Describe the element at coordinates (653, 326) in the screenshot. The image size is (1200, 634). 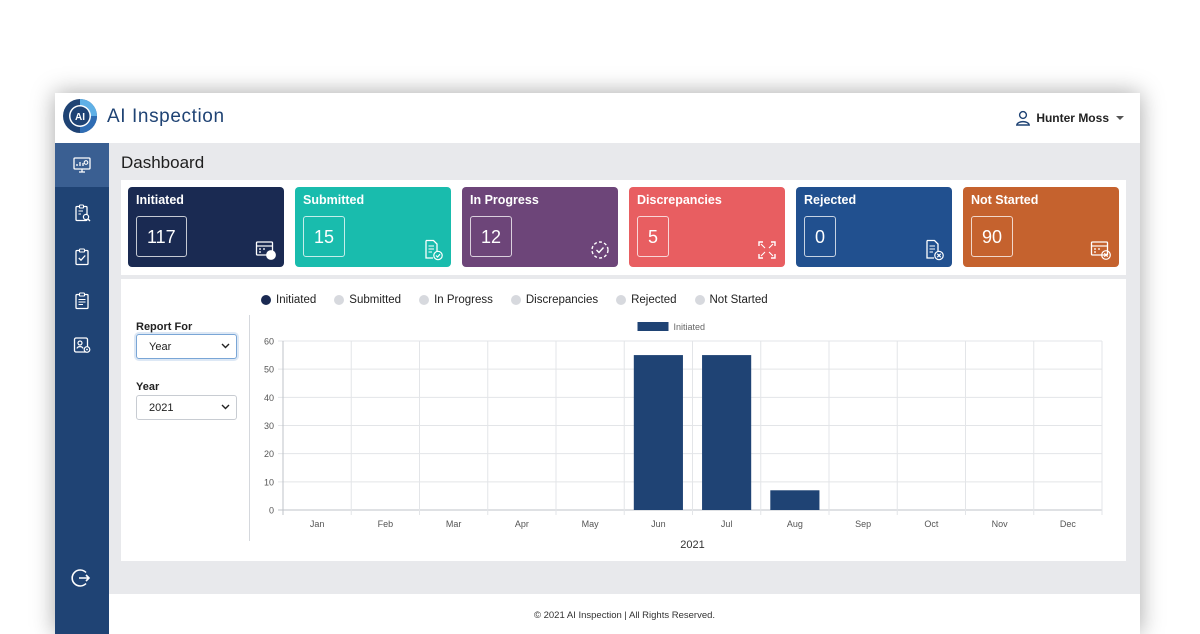
I see `chart-legend-swatch` at that location.